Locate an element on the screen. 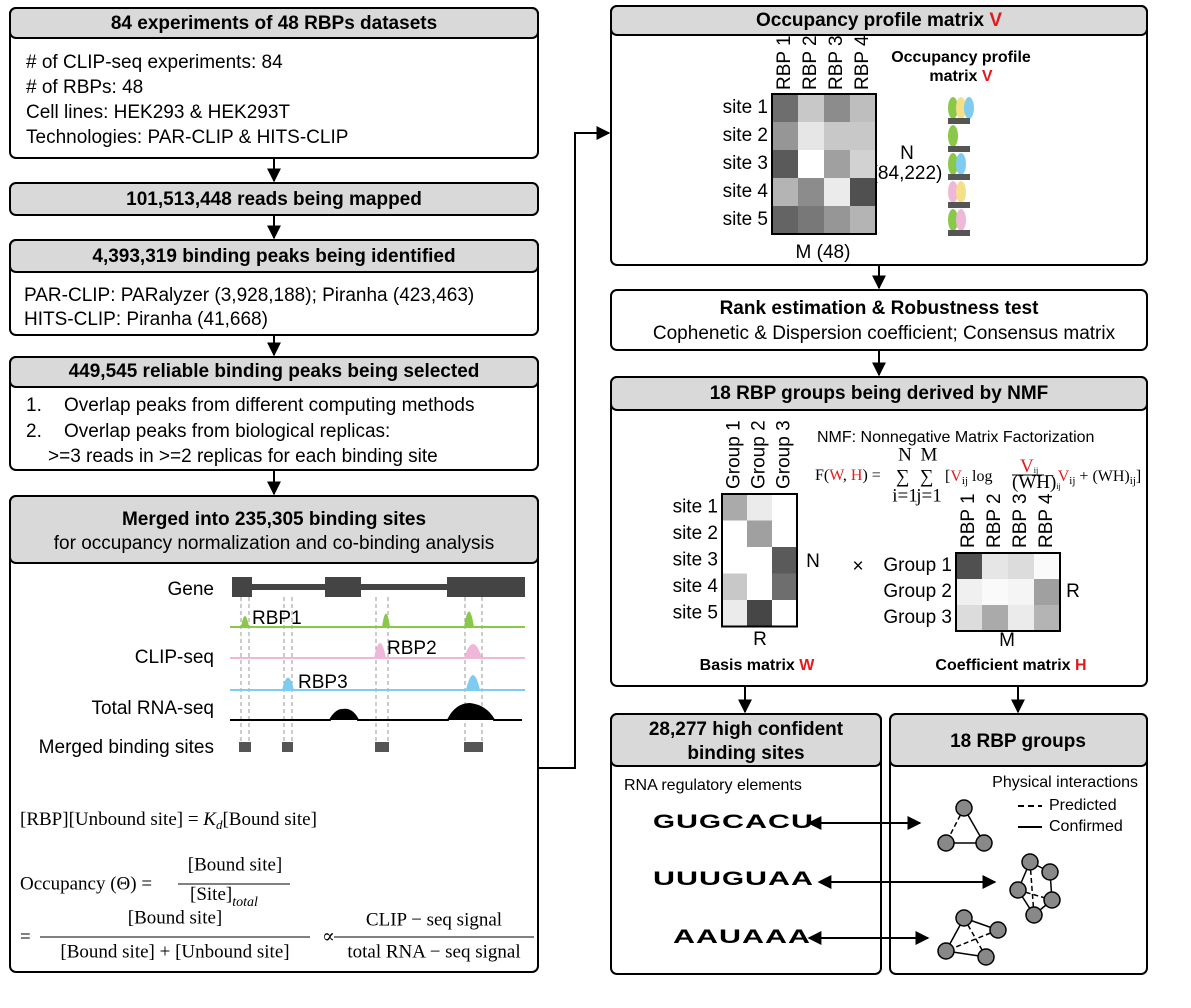 The image size is (1191, 1008). track-label: CLIP-seq is located at coordinates (174, 657).